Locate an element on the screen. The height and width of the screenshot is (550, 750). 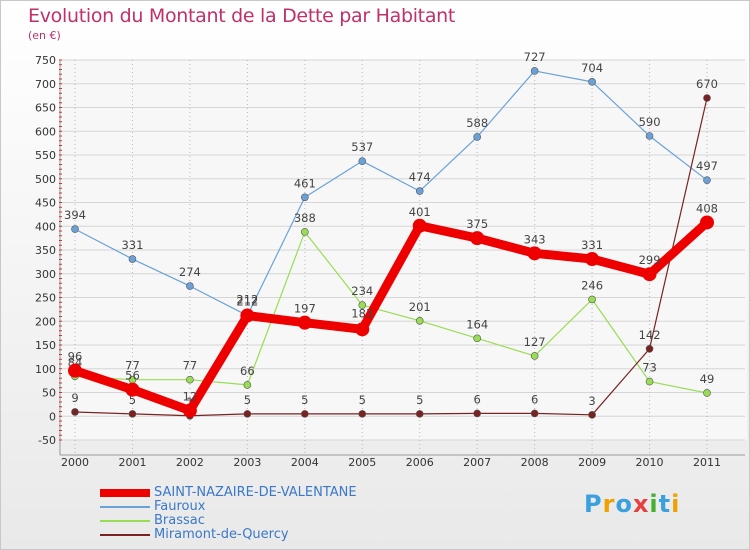
y-tick-label: 700 is located at coordinates (45, 84).